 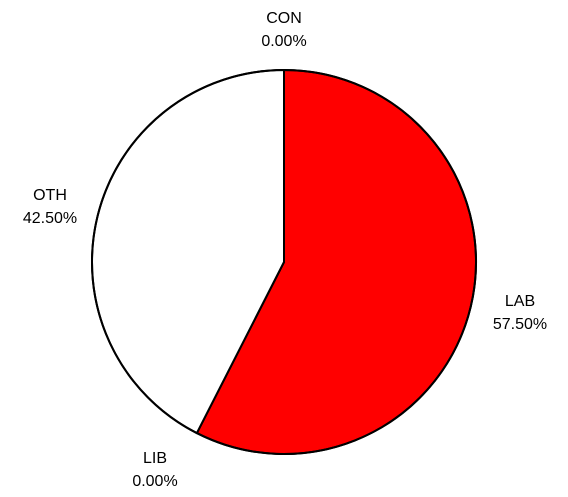 What do you see at coordinates (284, 18) in the screenshot?
I see `label-con-name: CON` at bounding box center [284, 18].